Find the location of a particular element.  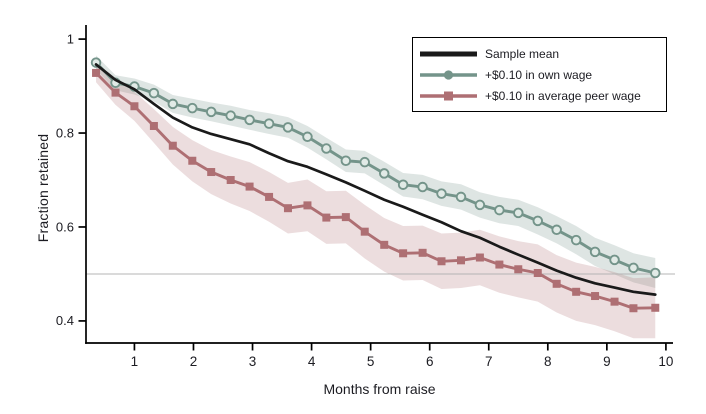

x-axis-label: Months from raise is located at coordinates (379, 389).